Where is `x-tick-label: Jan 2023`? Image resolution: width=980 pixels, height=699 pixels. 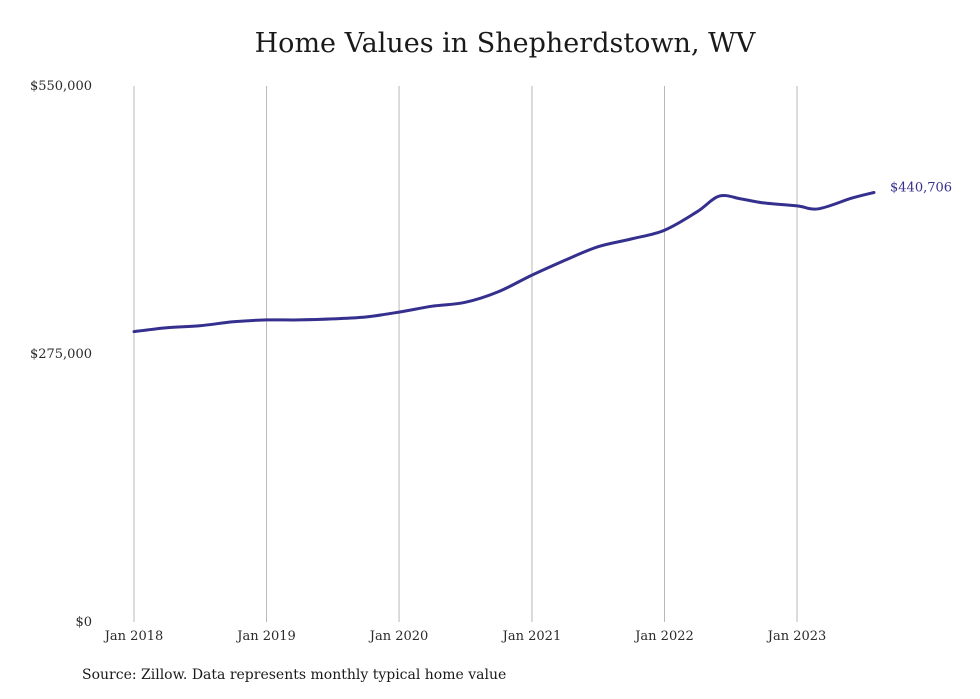 x-tick-label: Jan 2023 is located at coordinates (796, 636).